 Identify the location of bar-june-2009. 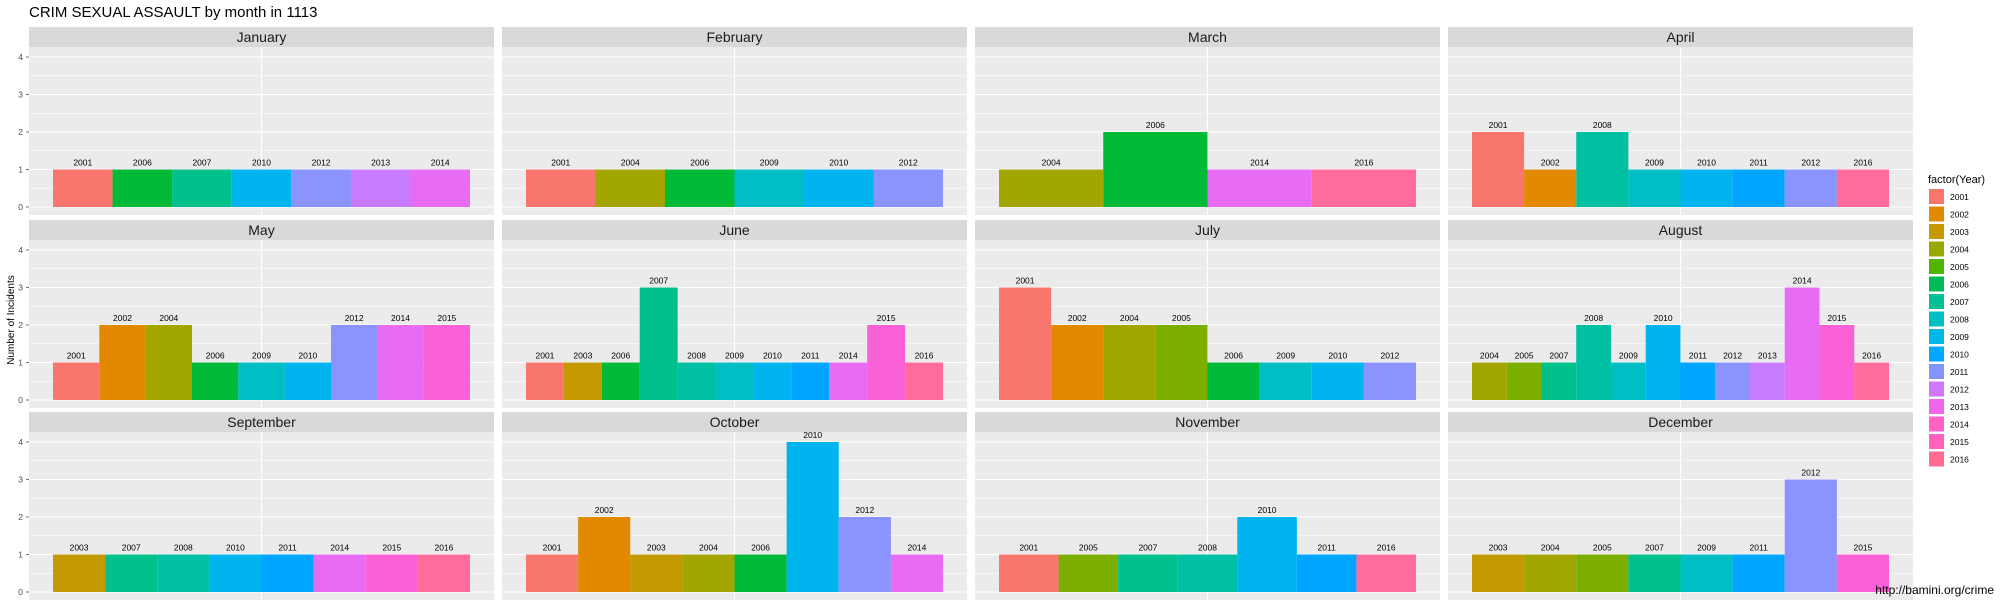
(734, 381).